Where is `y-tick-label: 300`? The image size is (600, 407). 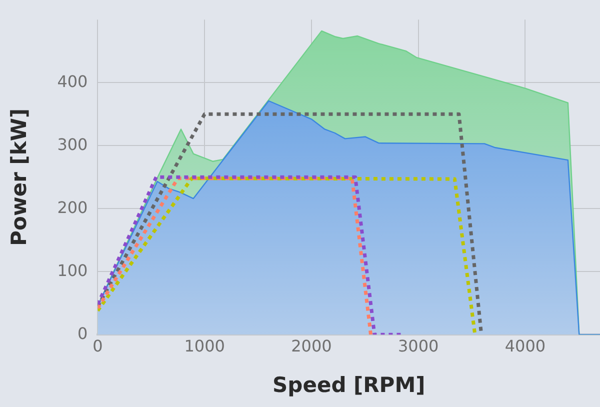
y-tick-label: 300 is located at coordinates (72, 144).